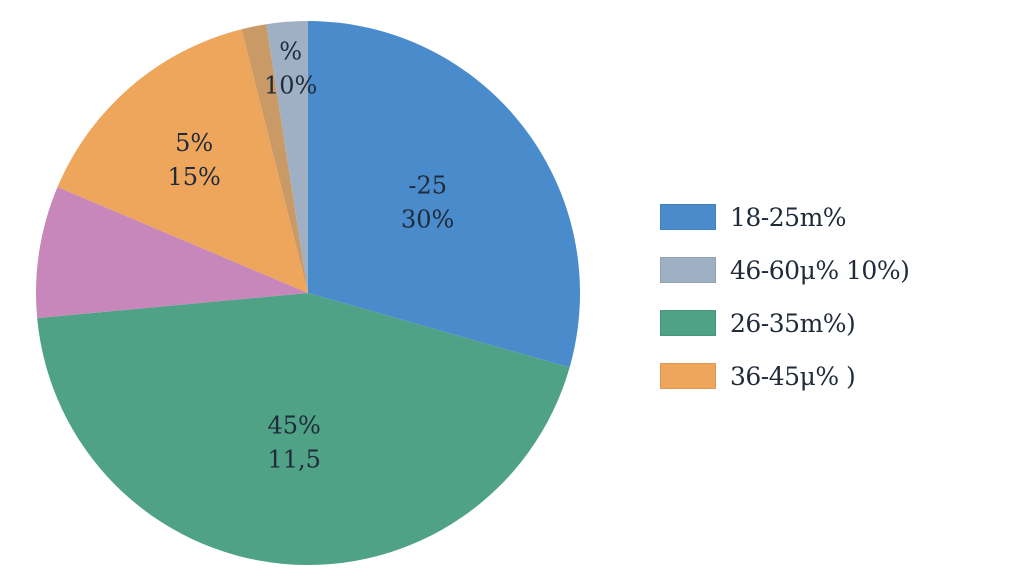 The width and height of the screenshot is (1024, 576). Describe the element at coordinates (820, 270) in the screenshot. I see `legend-label: 46-60μ% 10%)` at that location.